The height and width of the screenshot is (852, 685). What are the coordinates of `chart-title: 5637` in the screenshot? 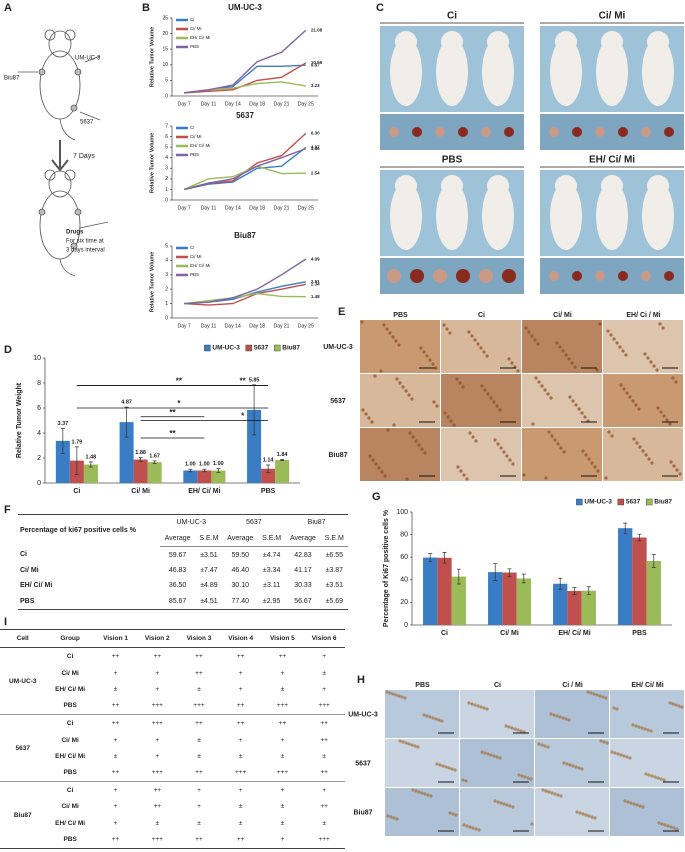 It's located at (245, 115).